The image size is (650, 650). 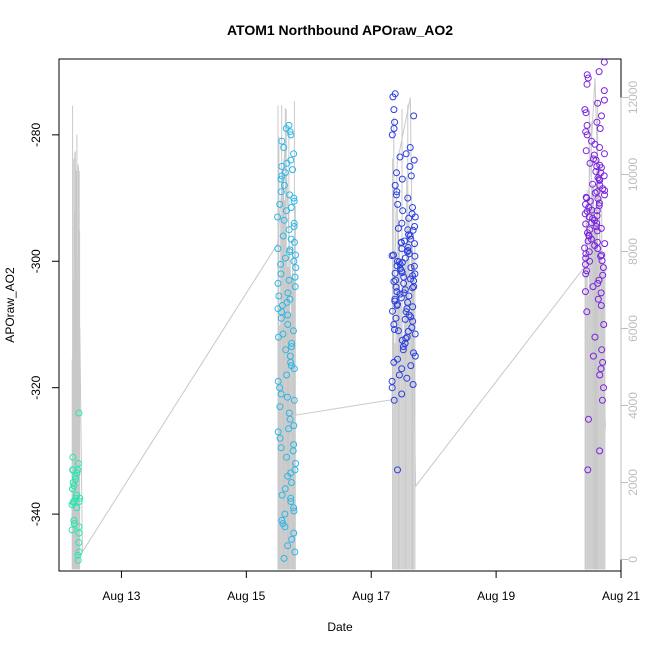 What do you see at coordinates (10, 305) in the screenshot?
I see `y-axis-label: APOraw_AO2` at bounding box center [10, 305].